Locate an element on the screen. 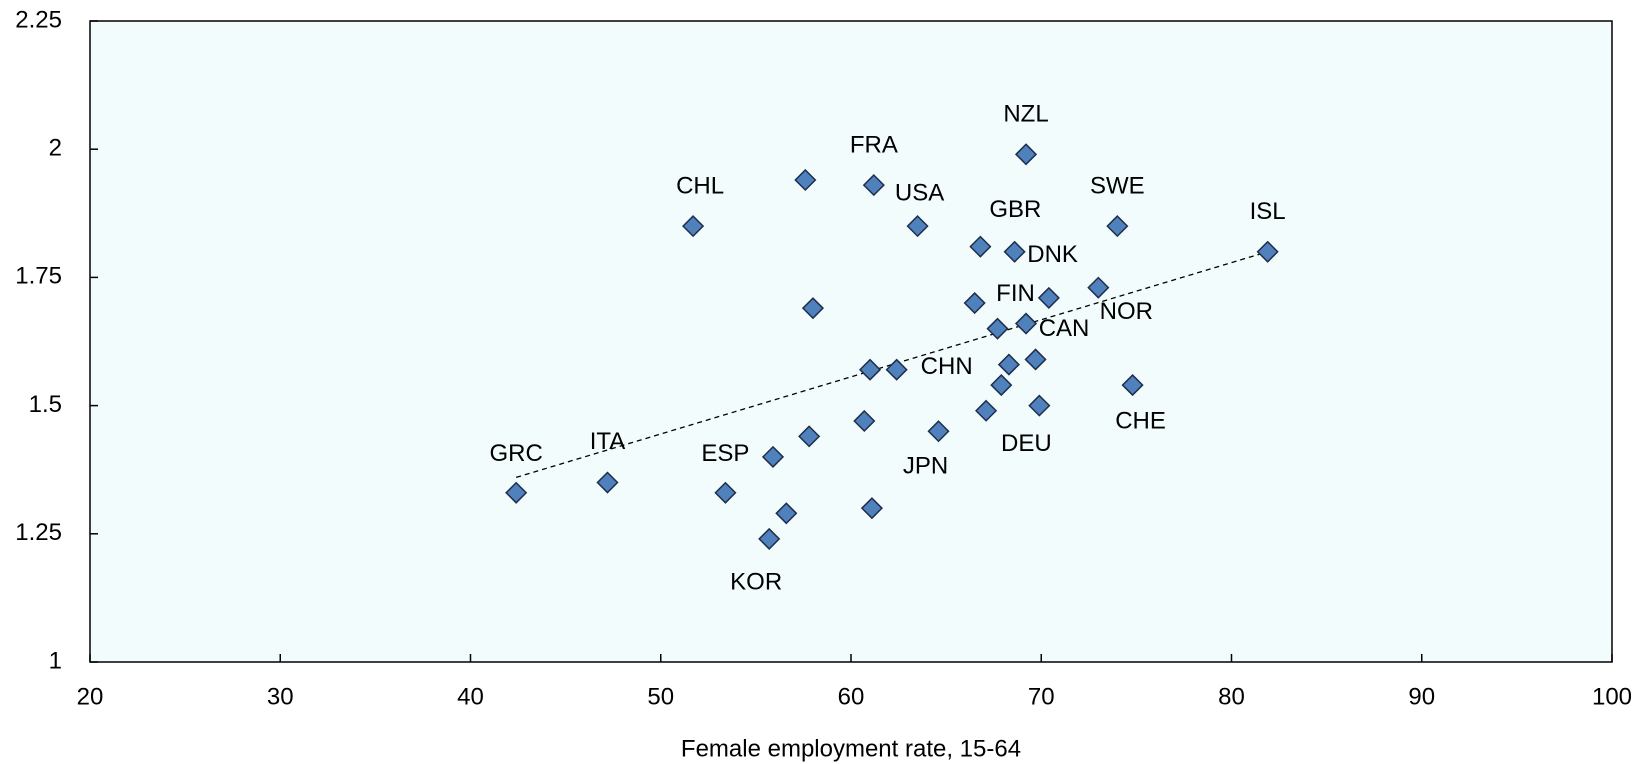 The image size is (1642, 764). point-label: CHE is located at coordinates (1140, 420).